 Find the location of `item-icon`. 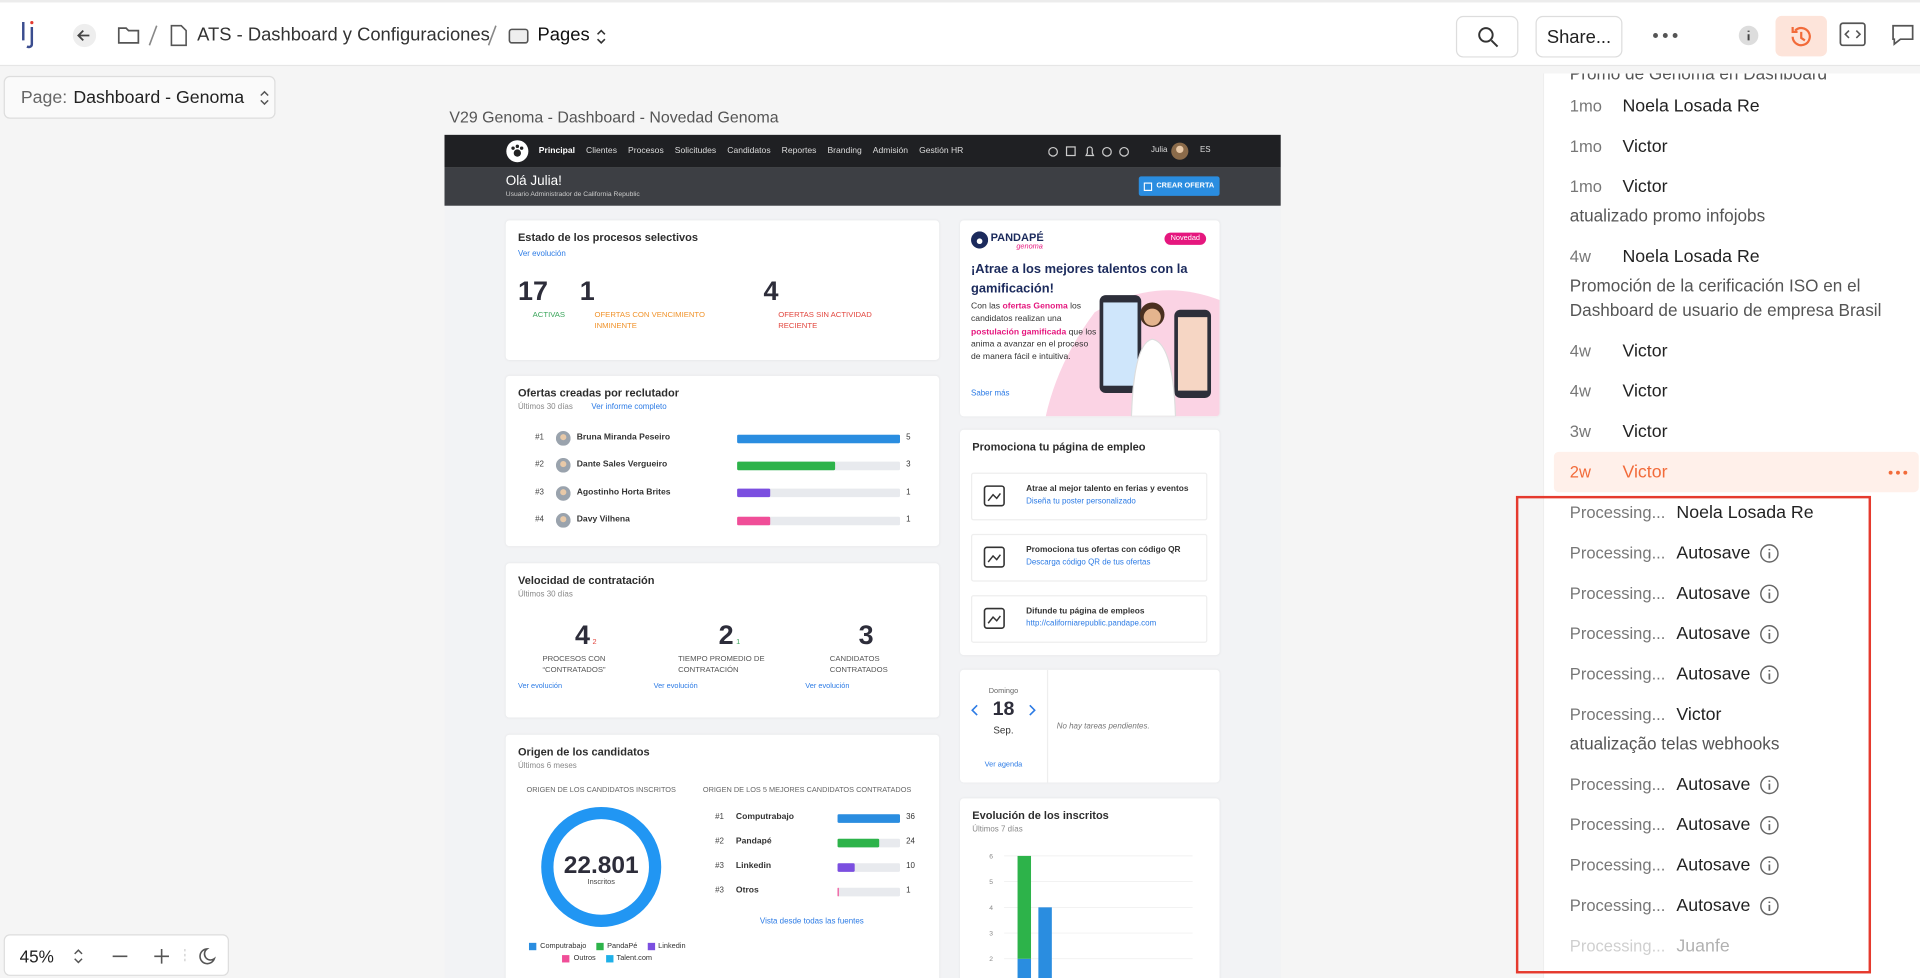

item-icon is located at coordinates (994, 557).